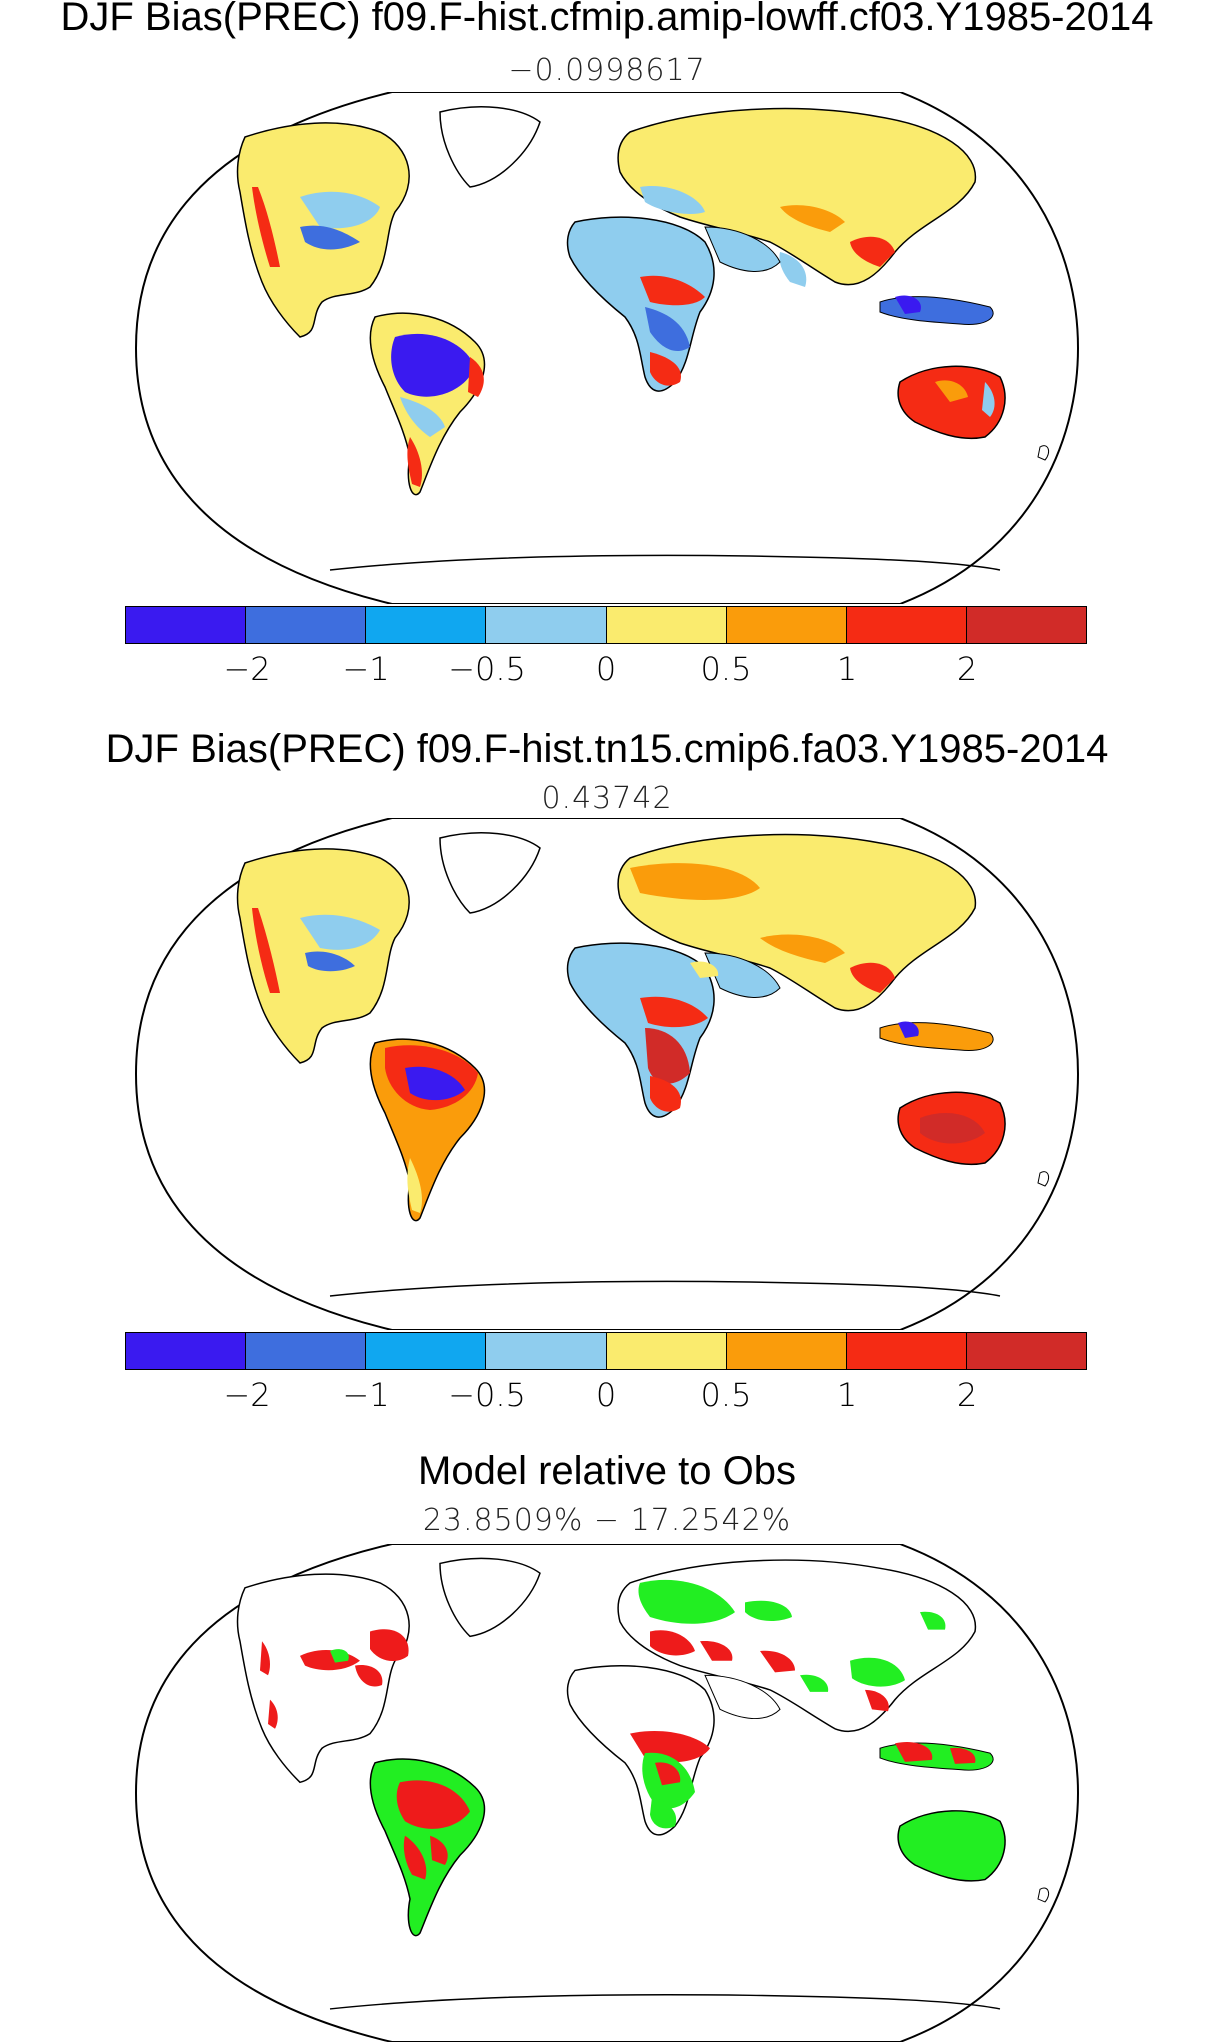  Describe the element at coordinates (323, 1678) in the screenshot. I see `north-america` at that location.